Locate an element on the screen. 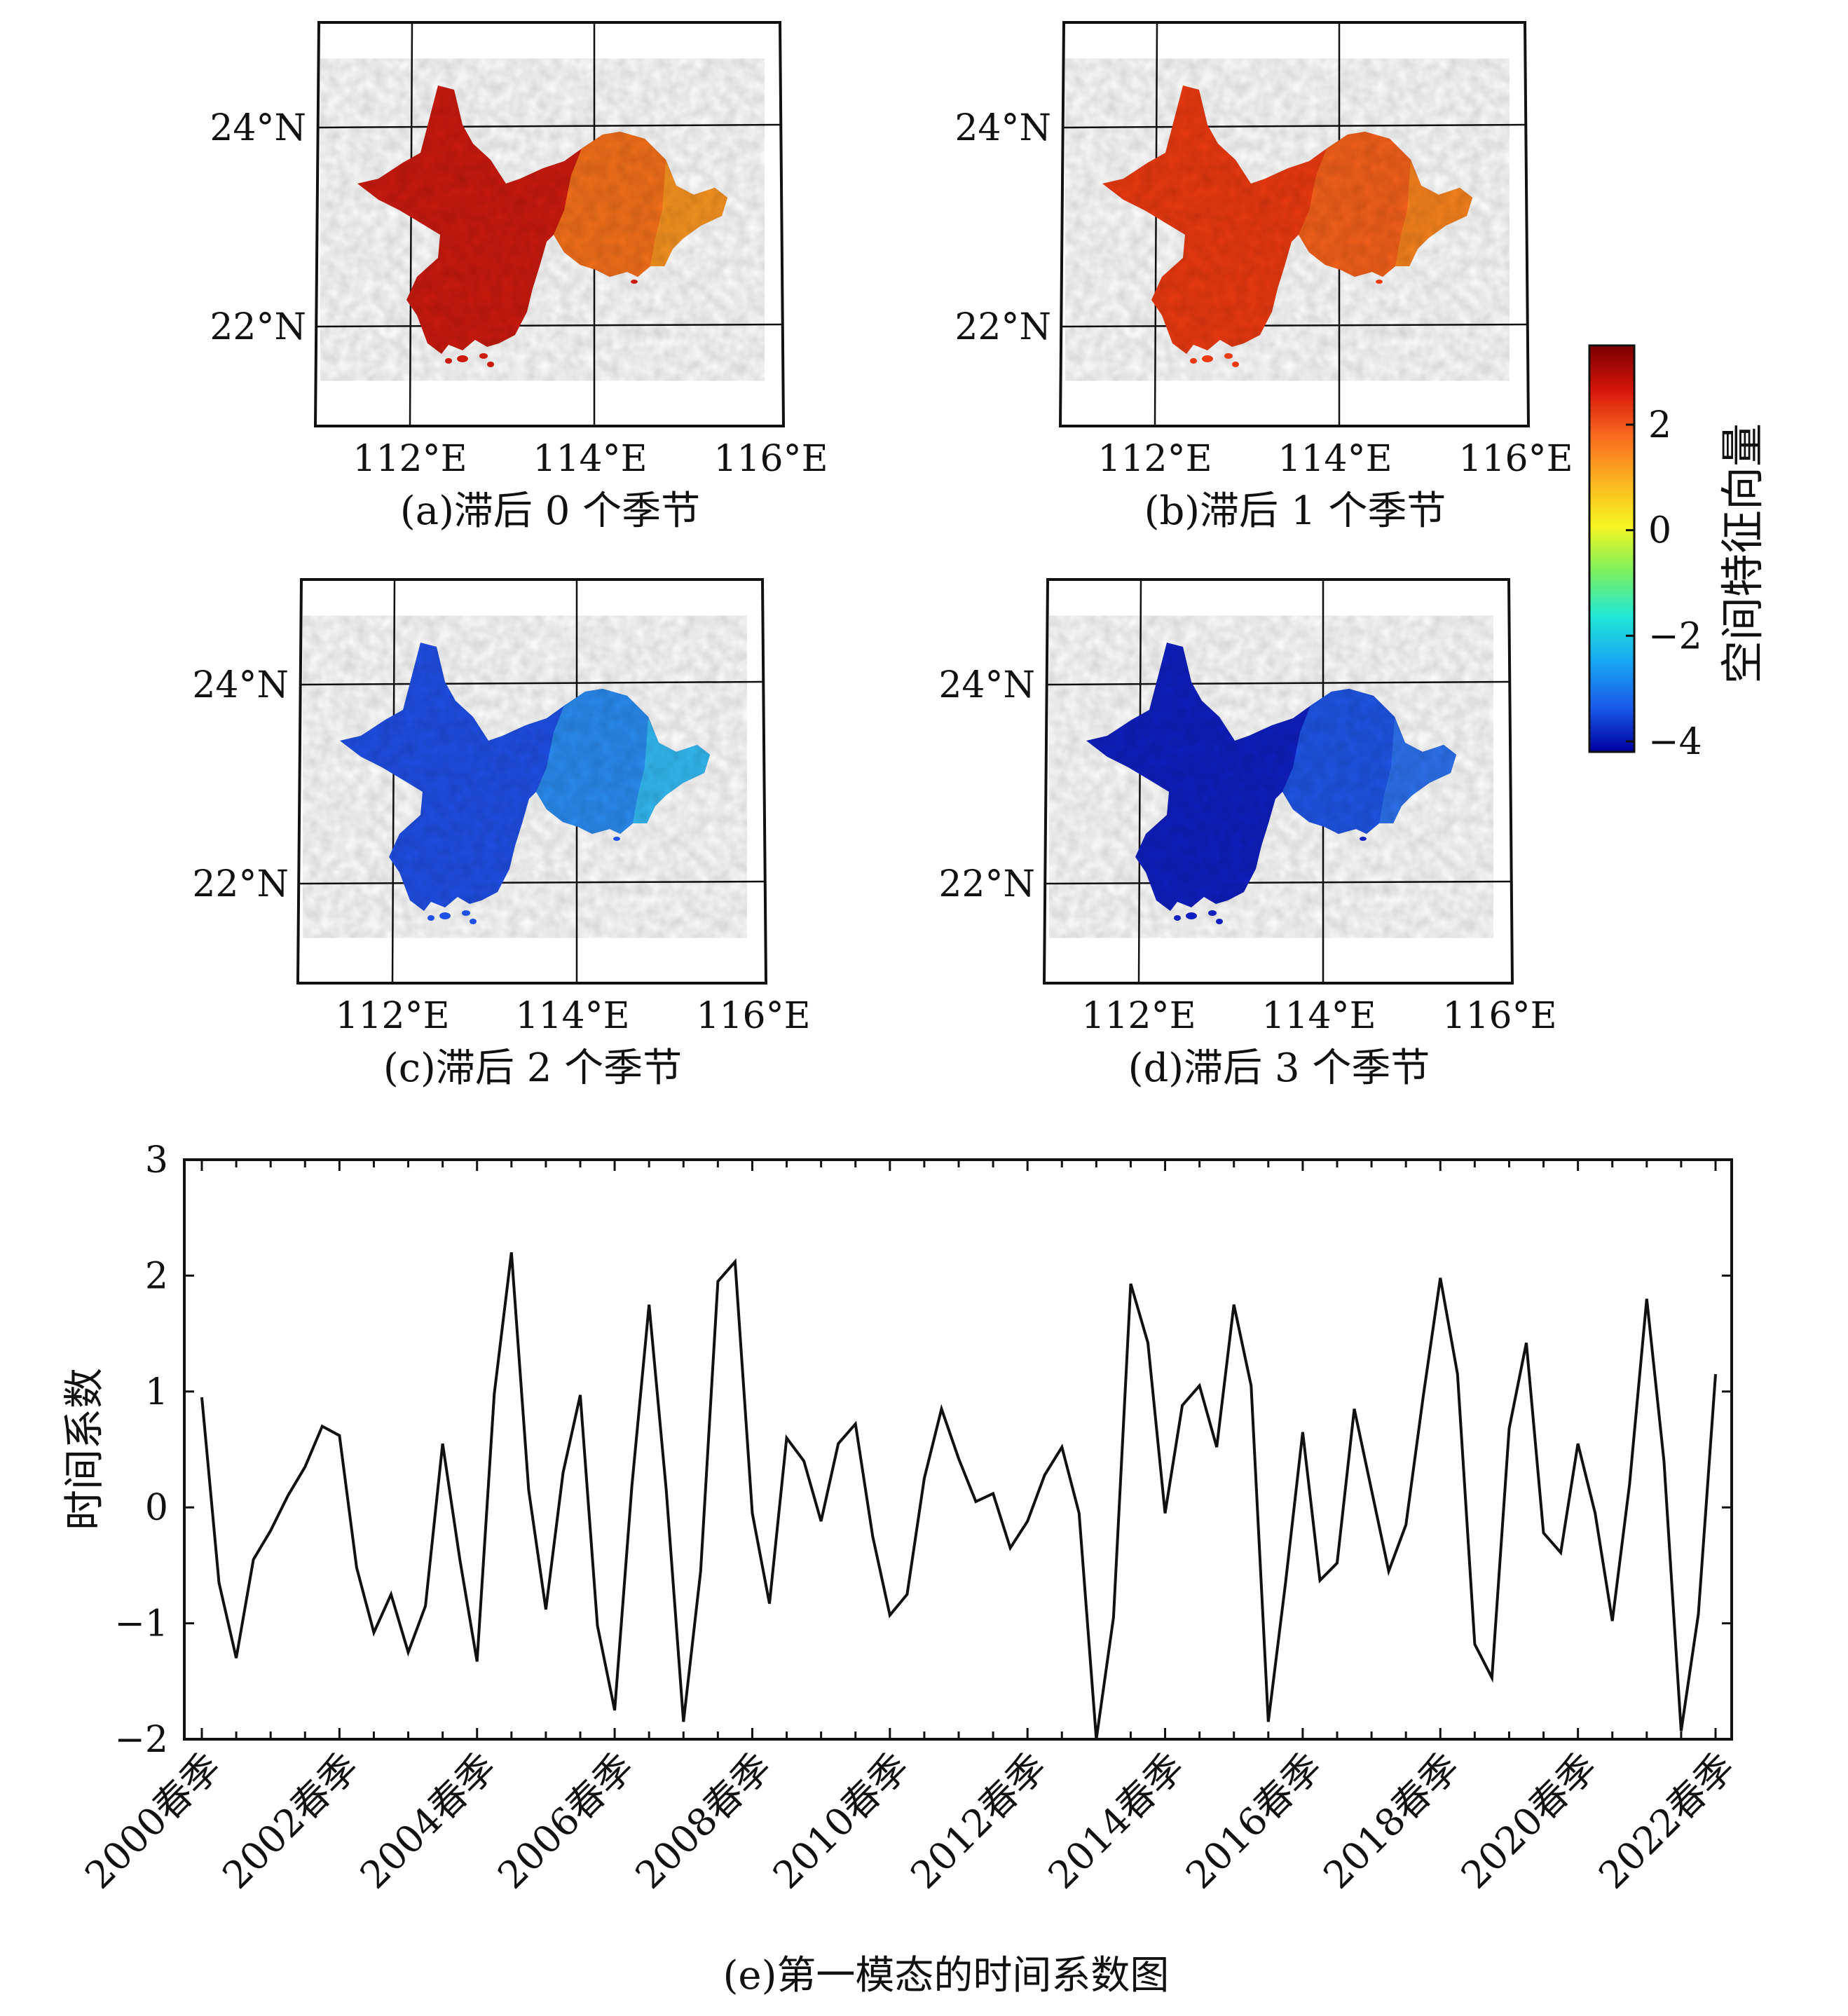  x-tick-label: 2008春季 is located at coordinates (703, 1821).